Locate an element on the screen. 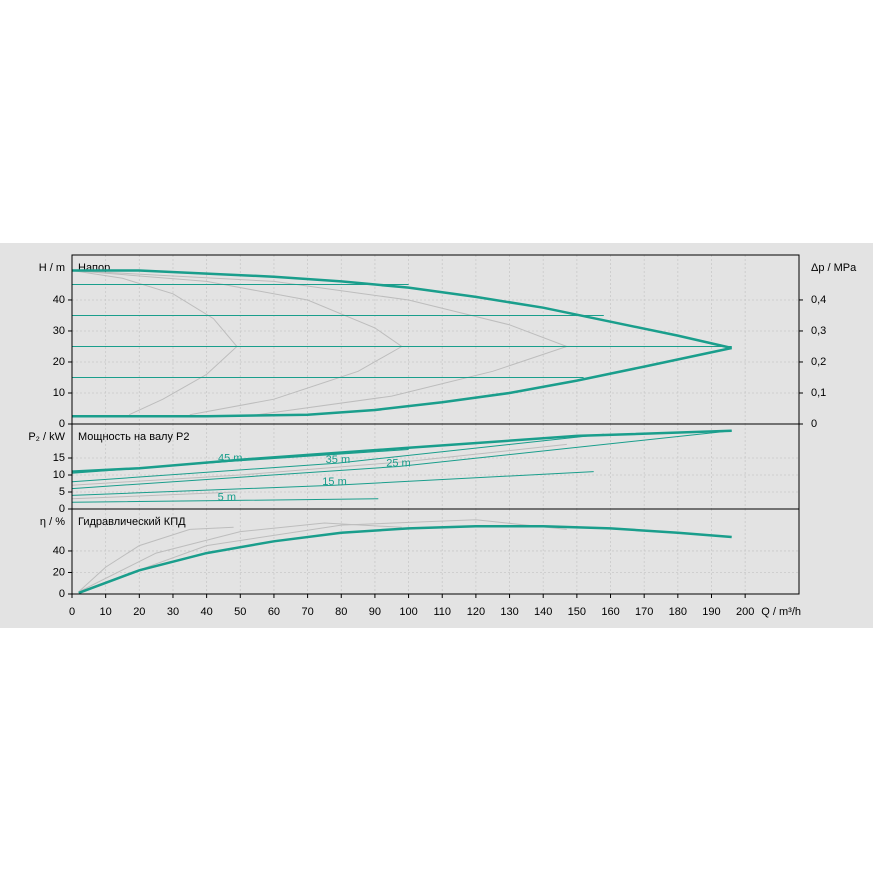 The width and height of the screenshot is (873, 878). line-label: 5 m is located at coordinates (227, 497).